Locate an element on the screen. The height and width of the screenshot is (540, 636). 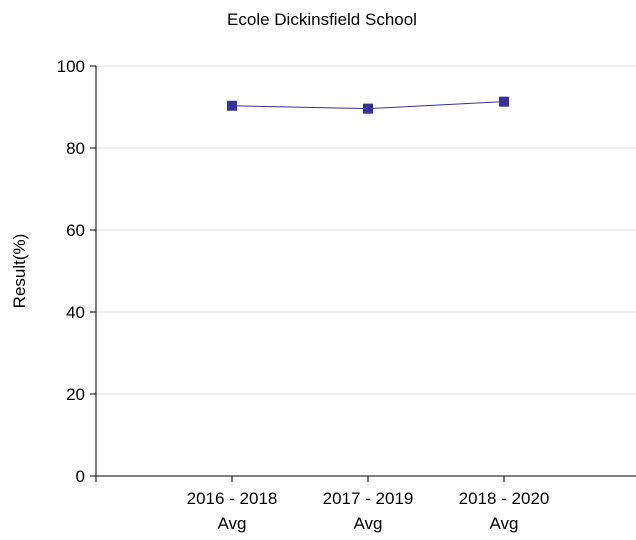
y-tick-labels: 0 20 40 60 80 100 is located at coordinates (71, 271).